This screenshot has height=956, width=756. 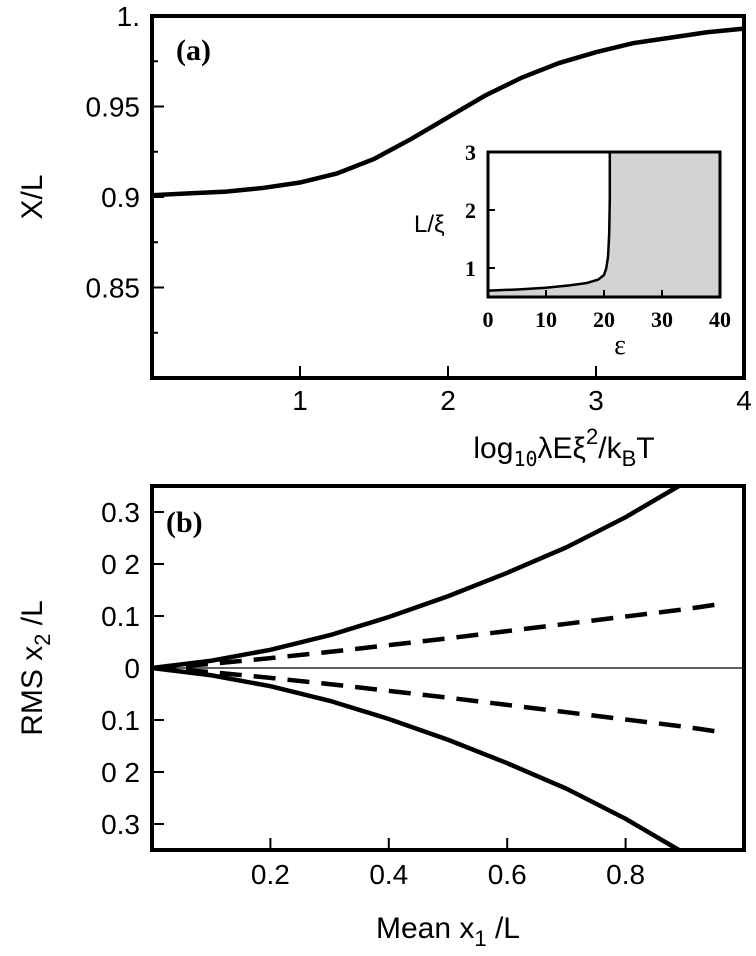 What do you see at coordinates (596, 400) in the screenshot?
I see `panel-a-x-tick-label: 3` at bounding box center [596, 400].